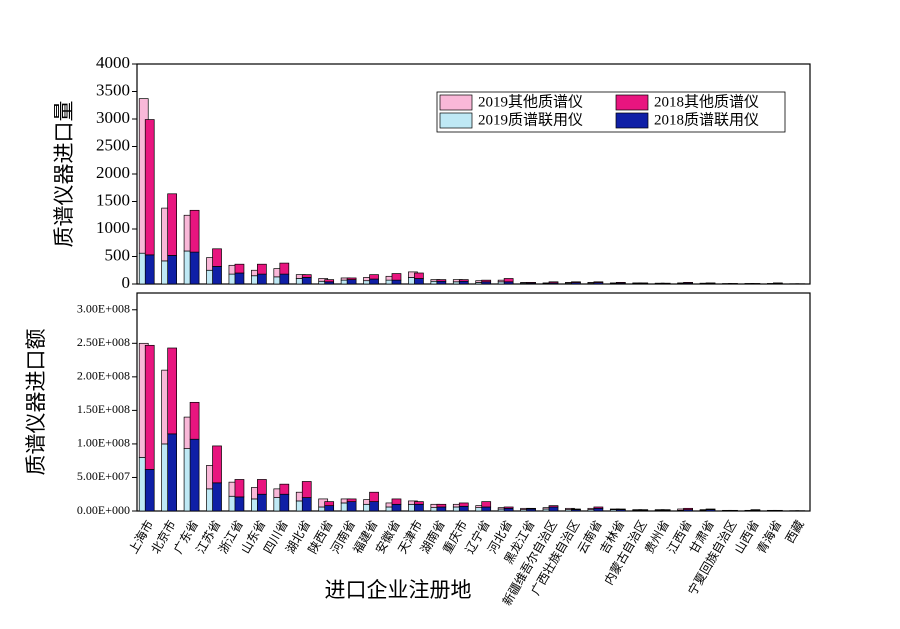 Image resolution: width=900 pixels, height=629 pixels. I want to click on y-tick-label: 2.50E+008, so click(103, 342).